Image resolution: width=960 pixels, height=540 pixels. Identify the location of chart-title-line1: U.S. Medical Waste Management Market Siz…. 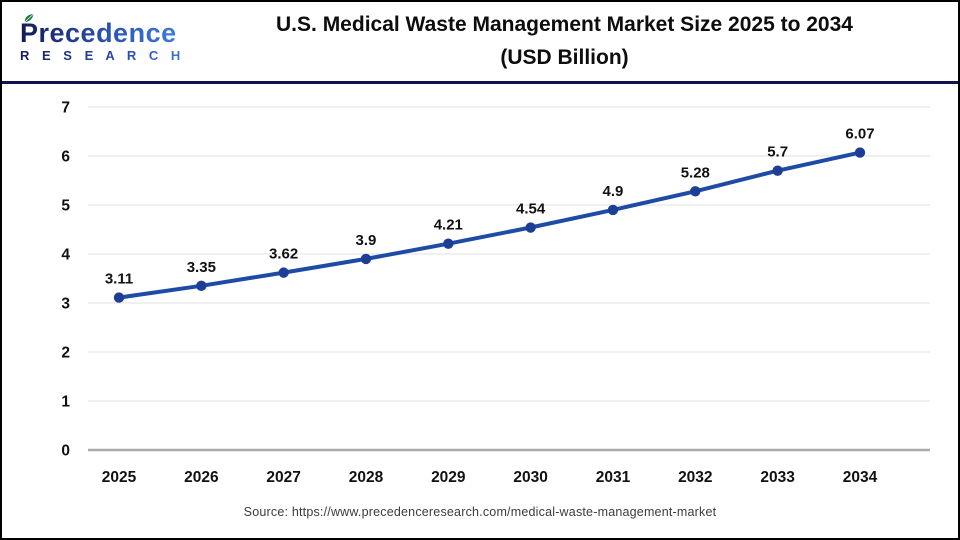
(564, 24).